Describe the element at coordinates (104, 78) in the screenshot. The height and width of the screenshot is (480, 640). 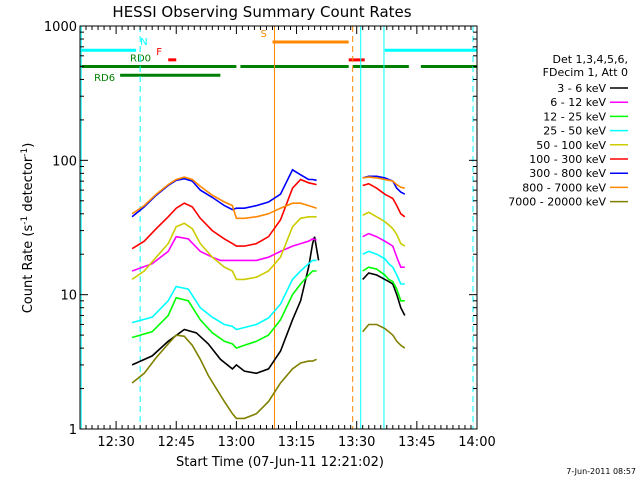
I see `flag-label-rd6: RD6` at that location.